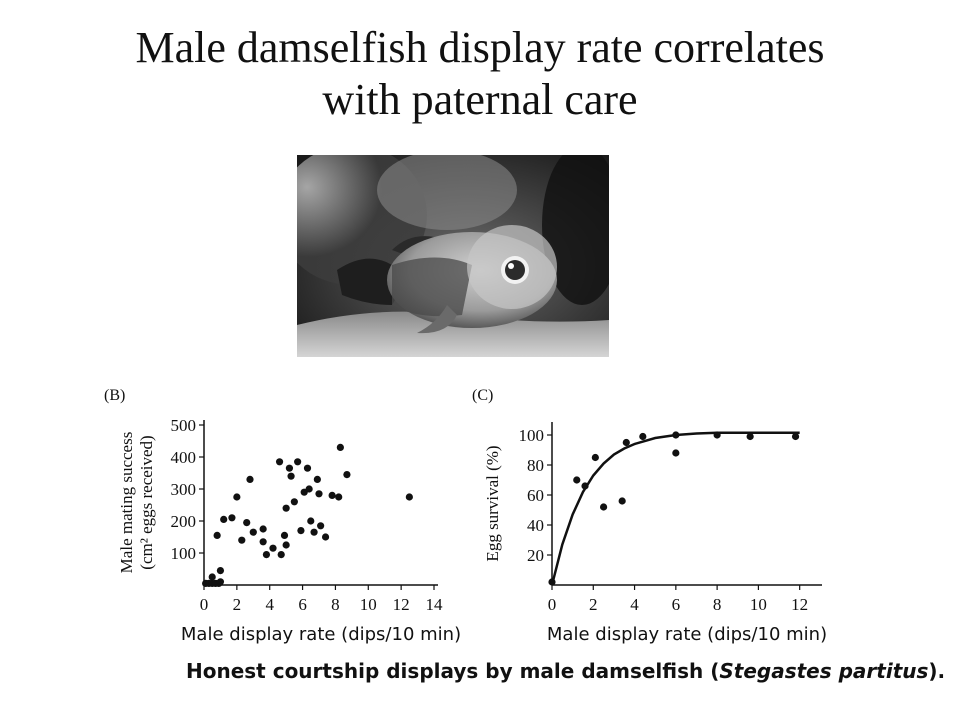 This screenshot has height=720, width=960. Describe the element at coordinates (480, 99) in the screenshot. I see `title-line-2: with paternal care` at that location.